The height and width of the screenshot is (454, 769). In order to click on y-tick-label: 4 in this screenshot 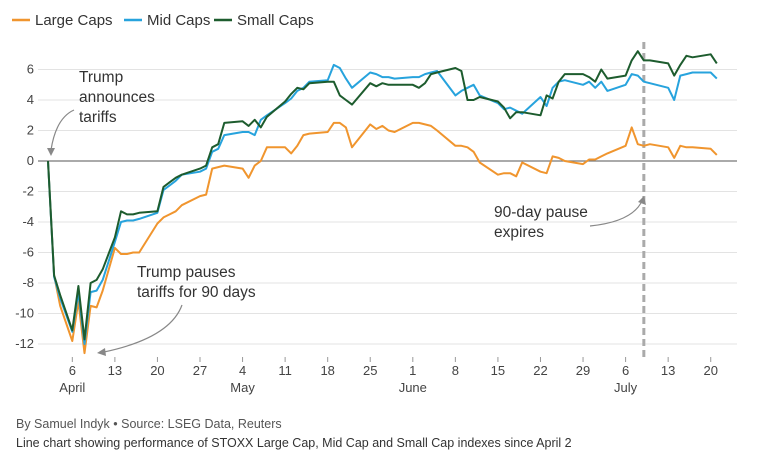, I will do `click(30, 99)`.